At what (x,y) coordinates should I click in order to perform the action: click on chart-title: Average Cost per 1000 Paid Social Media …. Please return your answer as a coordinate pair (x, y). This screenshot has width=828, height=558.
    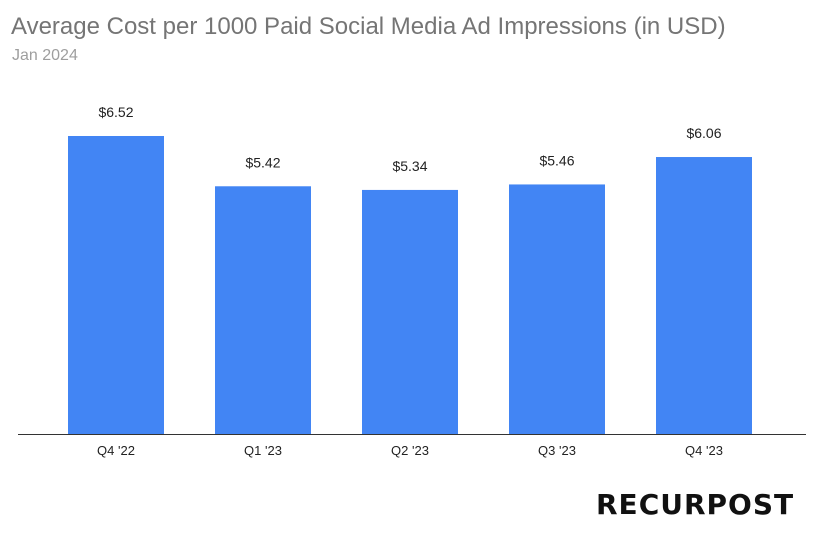
    Looking at the image, I should click on (368, 26).